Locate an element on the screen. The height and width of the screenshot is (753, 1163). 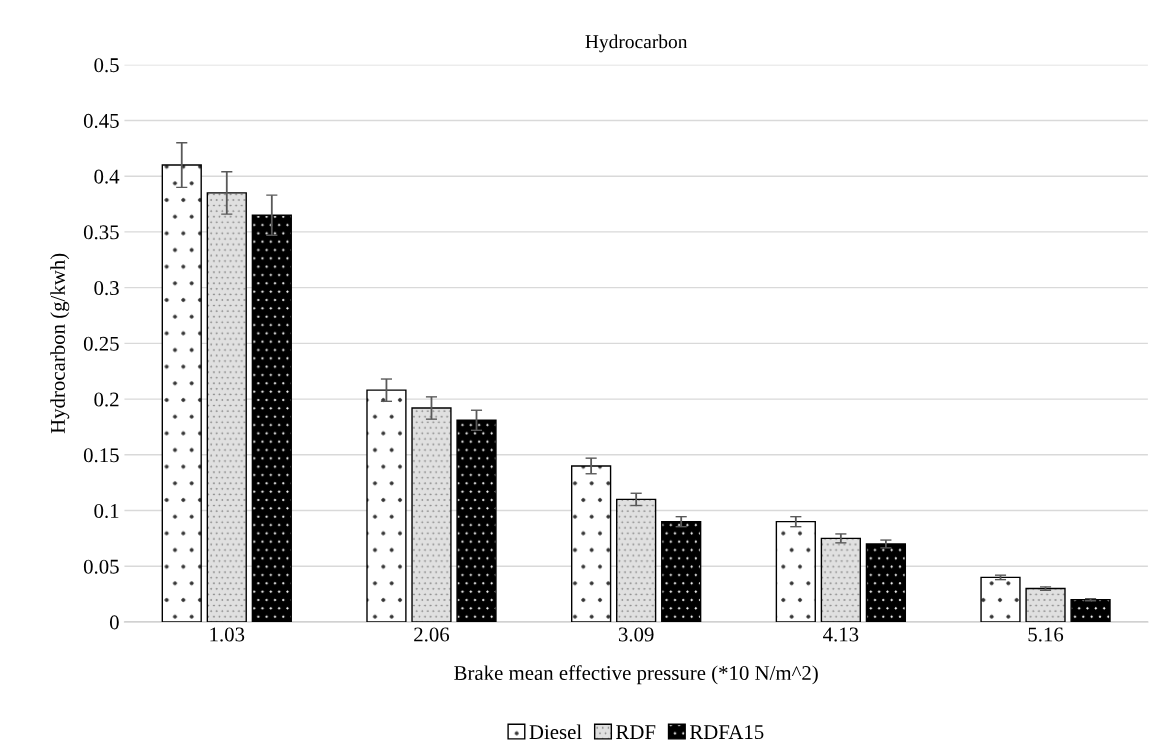
y-tick-label: 0.2 is located at coordinates (106, 399).